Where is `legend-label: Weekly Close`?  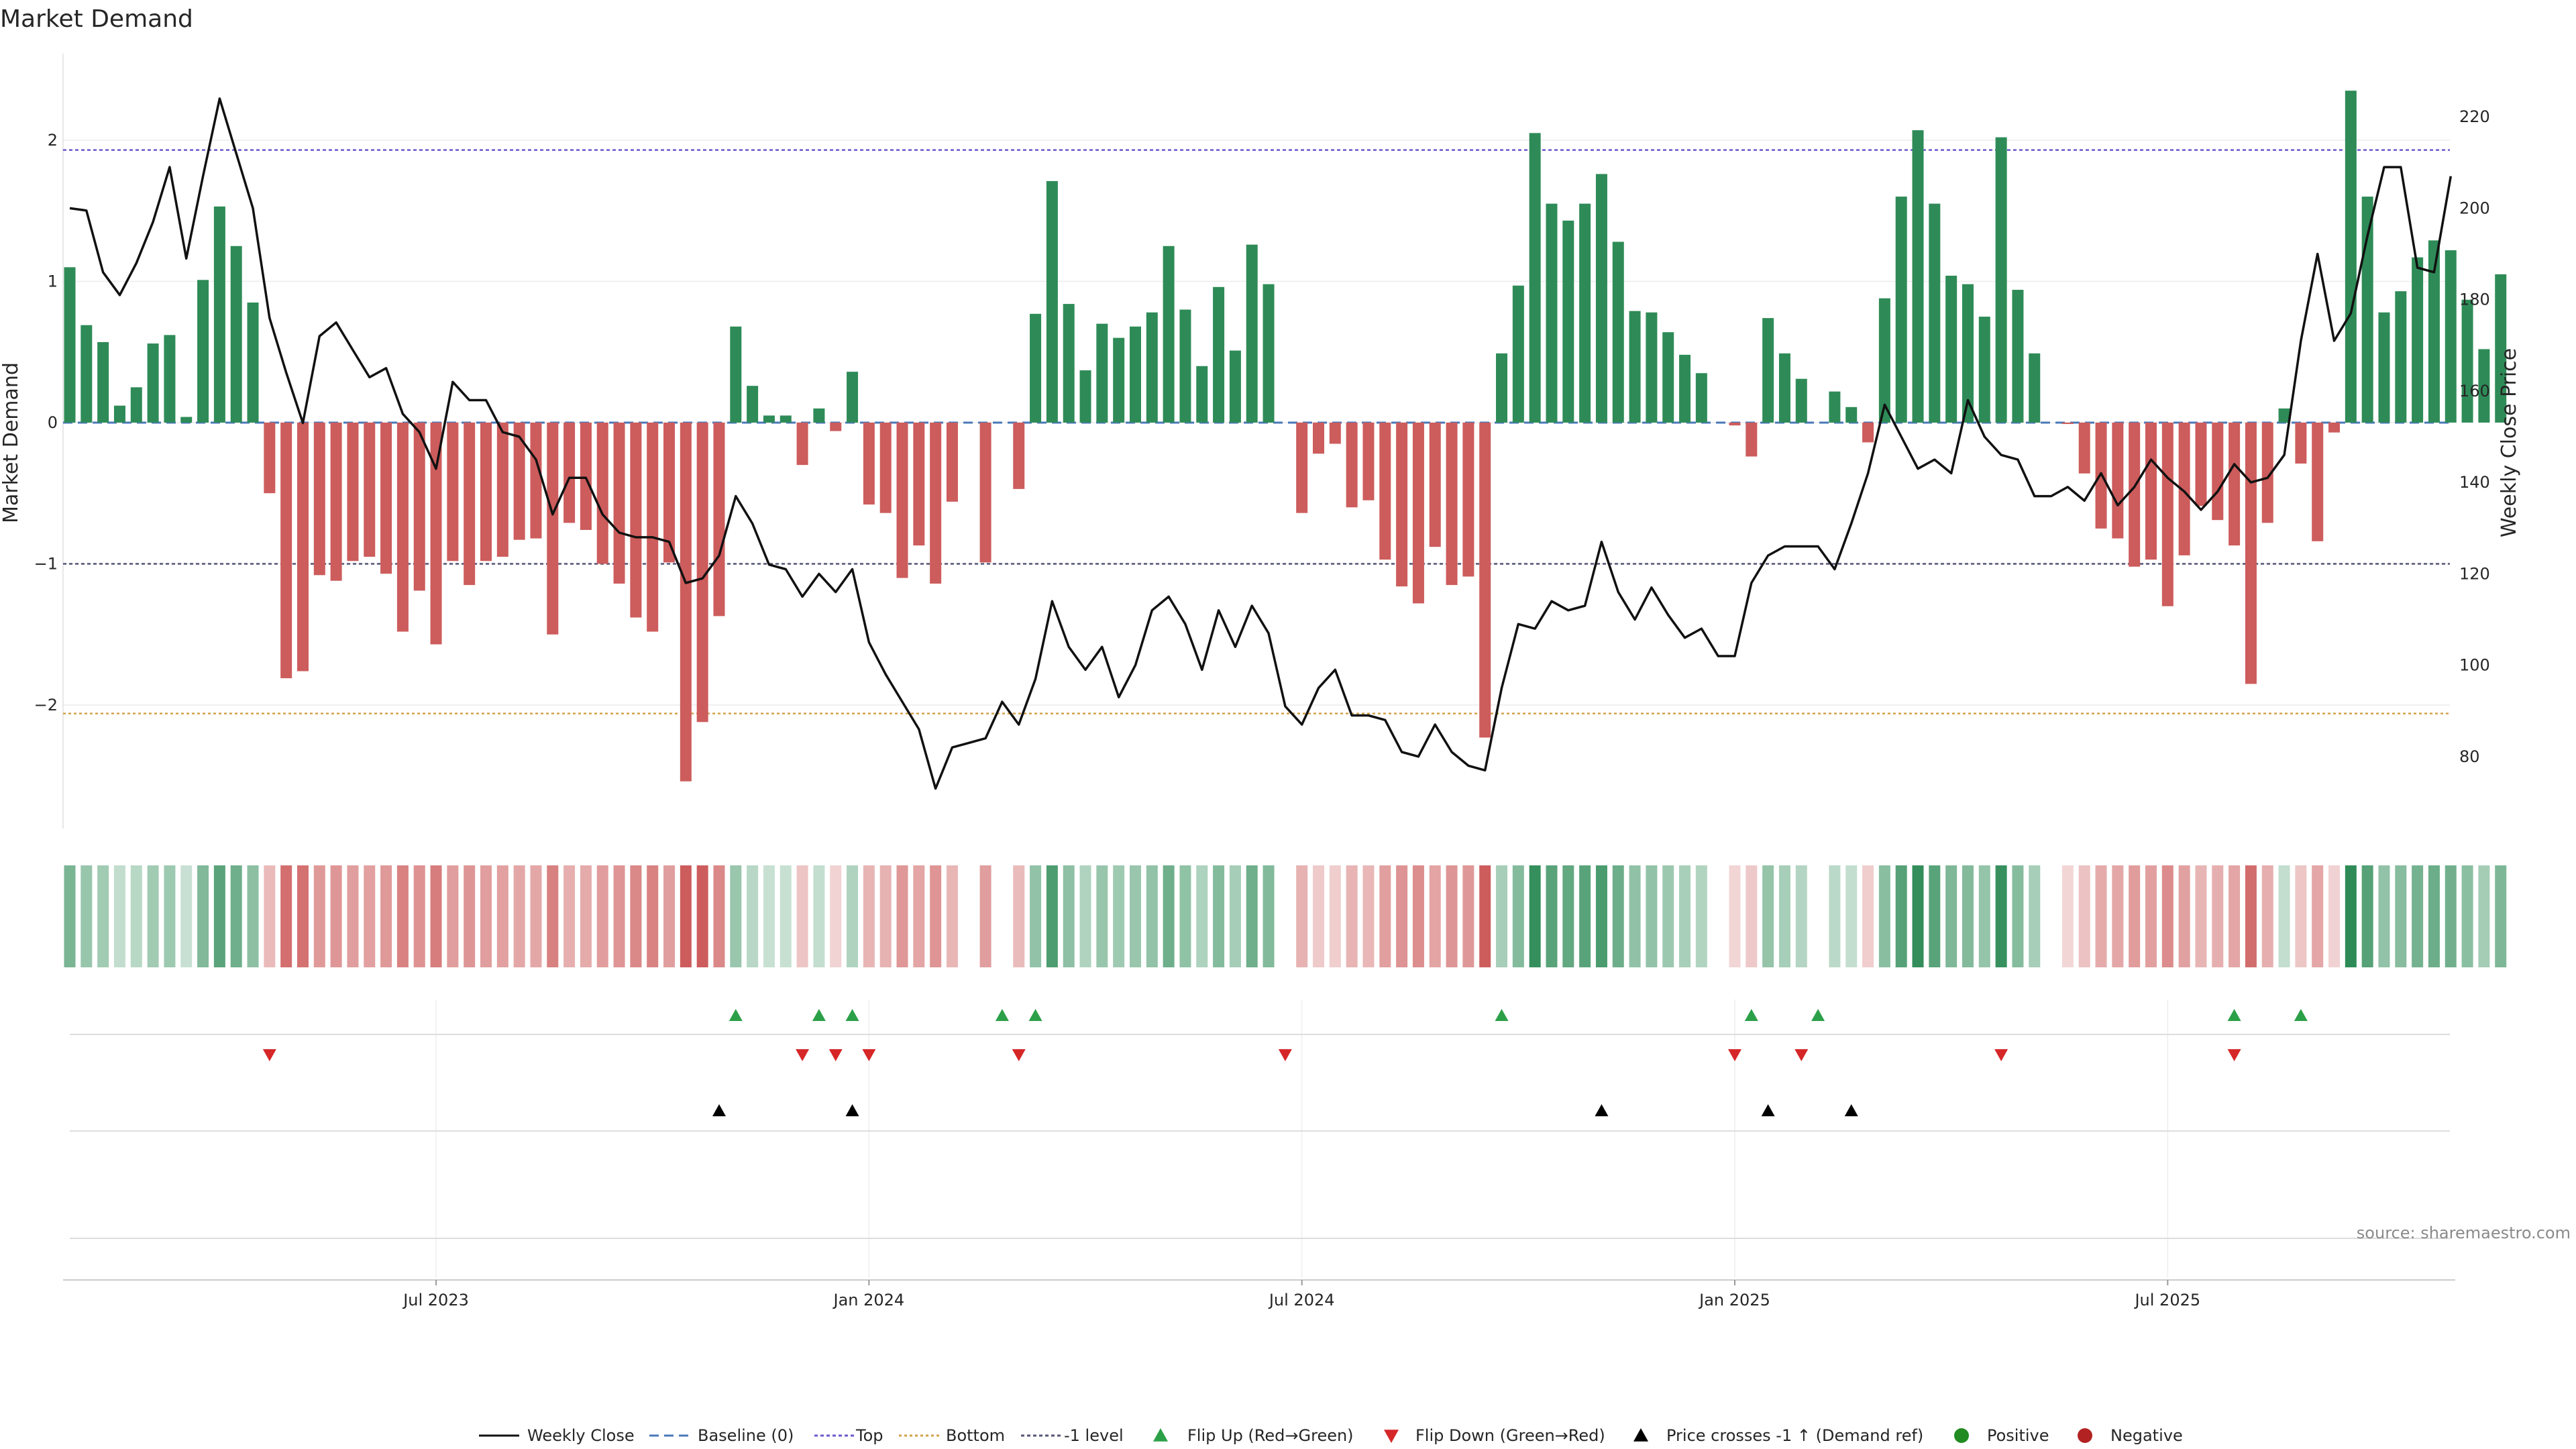
legend-label: Weekly Close is located at coordinates (581, 1435).